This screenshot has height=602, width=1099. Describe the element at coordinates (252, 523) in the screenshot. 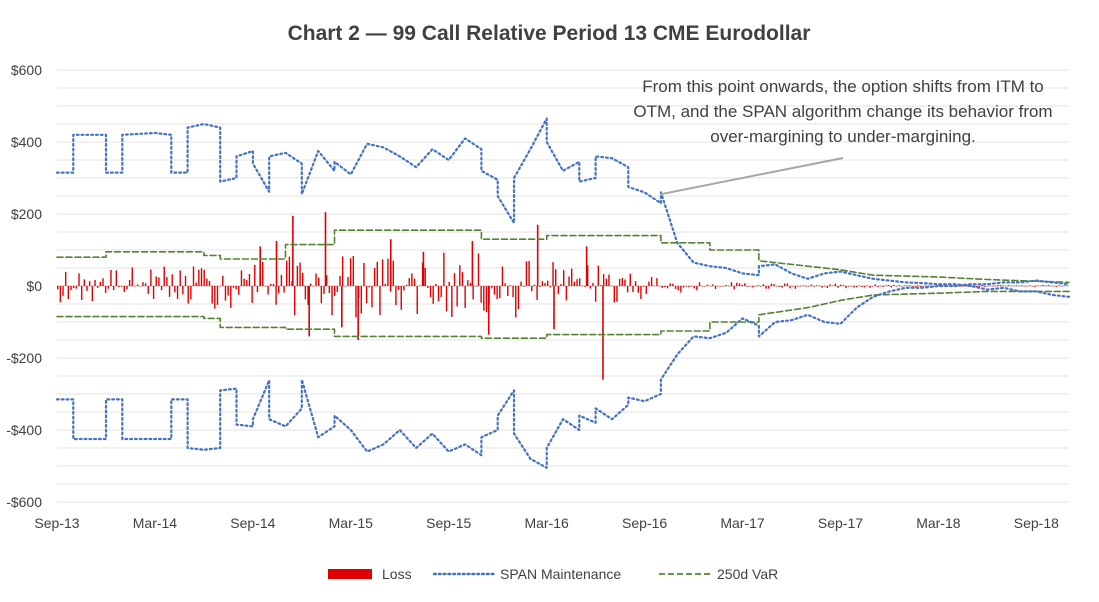

I see `x-tick-label: Sep-14` at that location.